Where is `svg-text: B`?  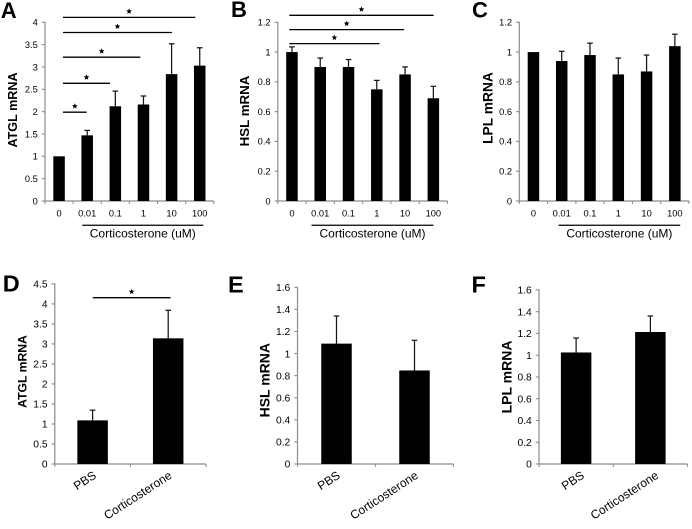 svg-text: B is located at coordinates (239, 11).